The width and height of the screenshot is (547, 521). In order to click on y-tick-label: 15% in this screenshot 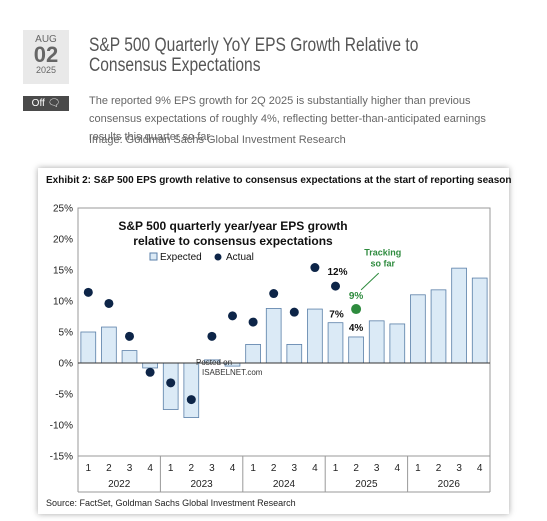, I will do `click(63, 271)`.